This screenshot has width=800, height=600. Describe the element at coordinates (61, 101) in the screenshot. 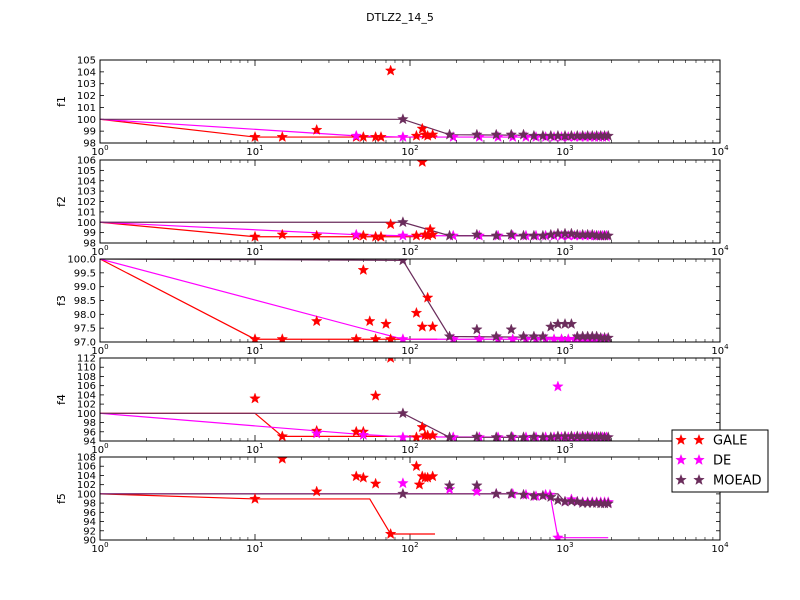

I see `y-axis-label: f1` at that location.